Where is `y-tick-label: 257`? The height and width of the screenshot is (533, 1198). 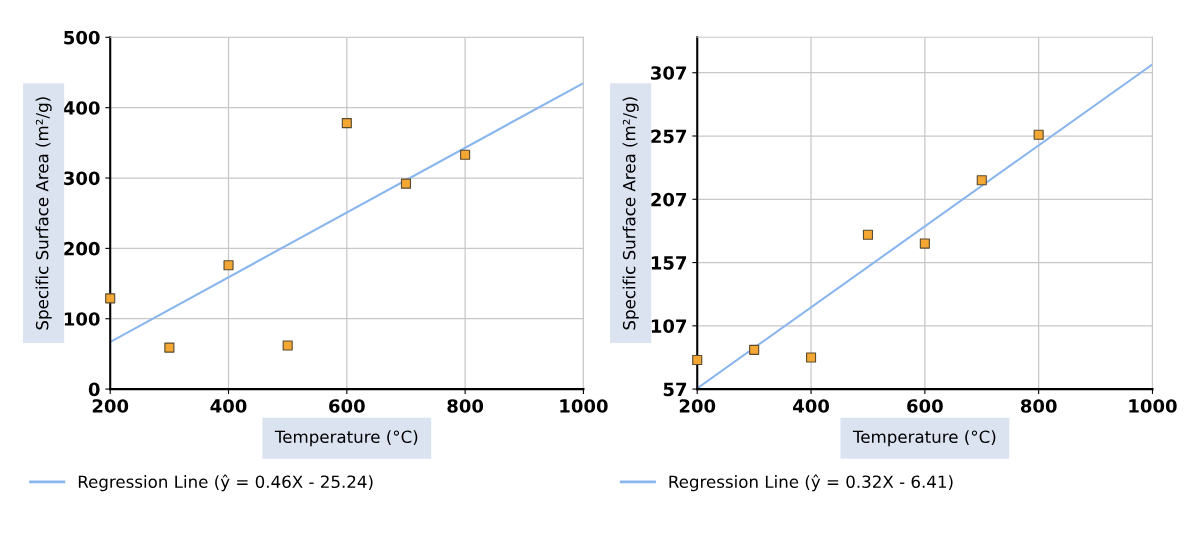 y-tick-label: 257 is located at coordinates (669, 136).